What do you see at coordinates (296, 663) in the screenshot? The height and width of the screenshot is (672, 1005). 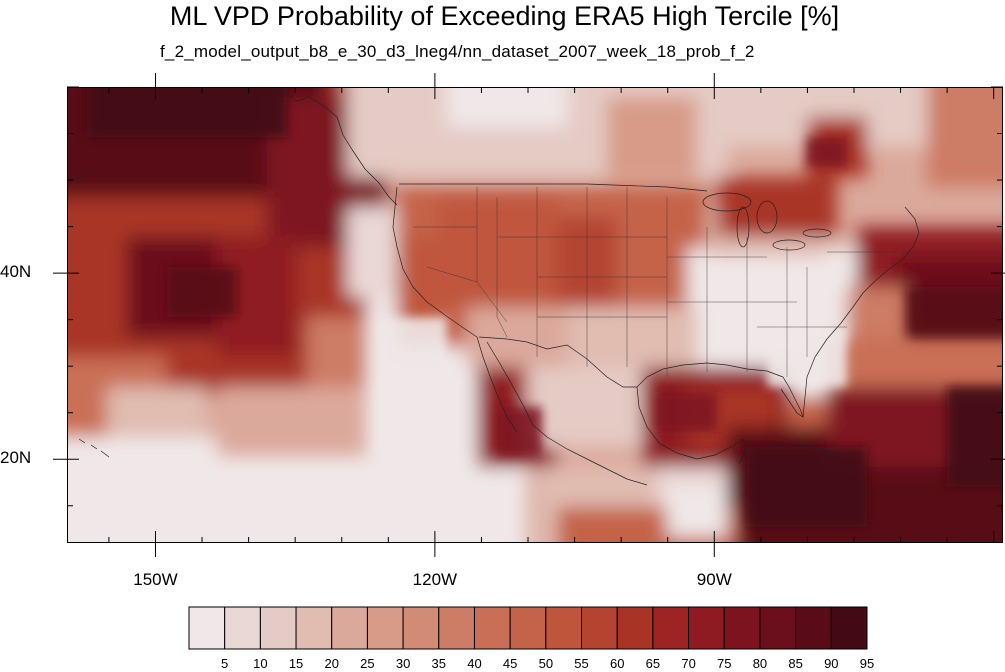 I see `colorbar-label: 15` at bounding box center [296, 663].